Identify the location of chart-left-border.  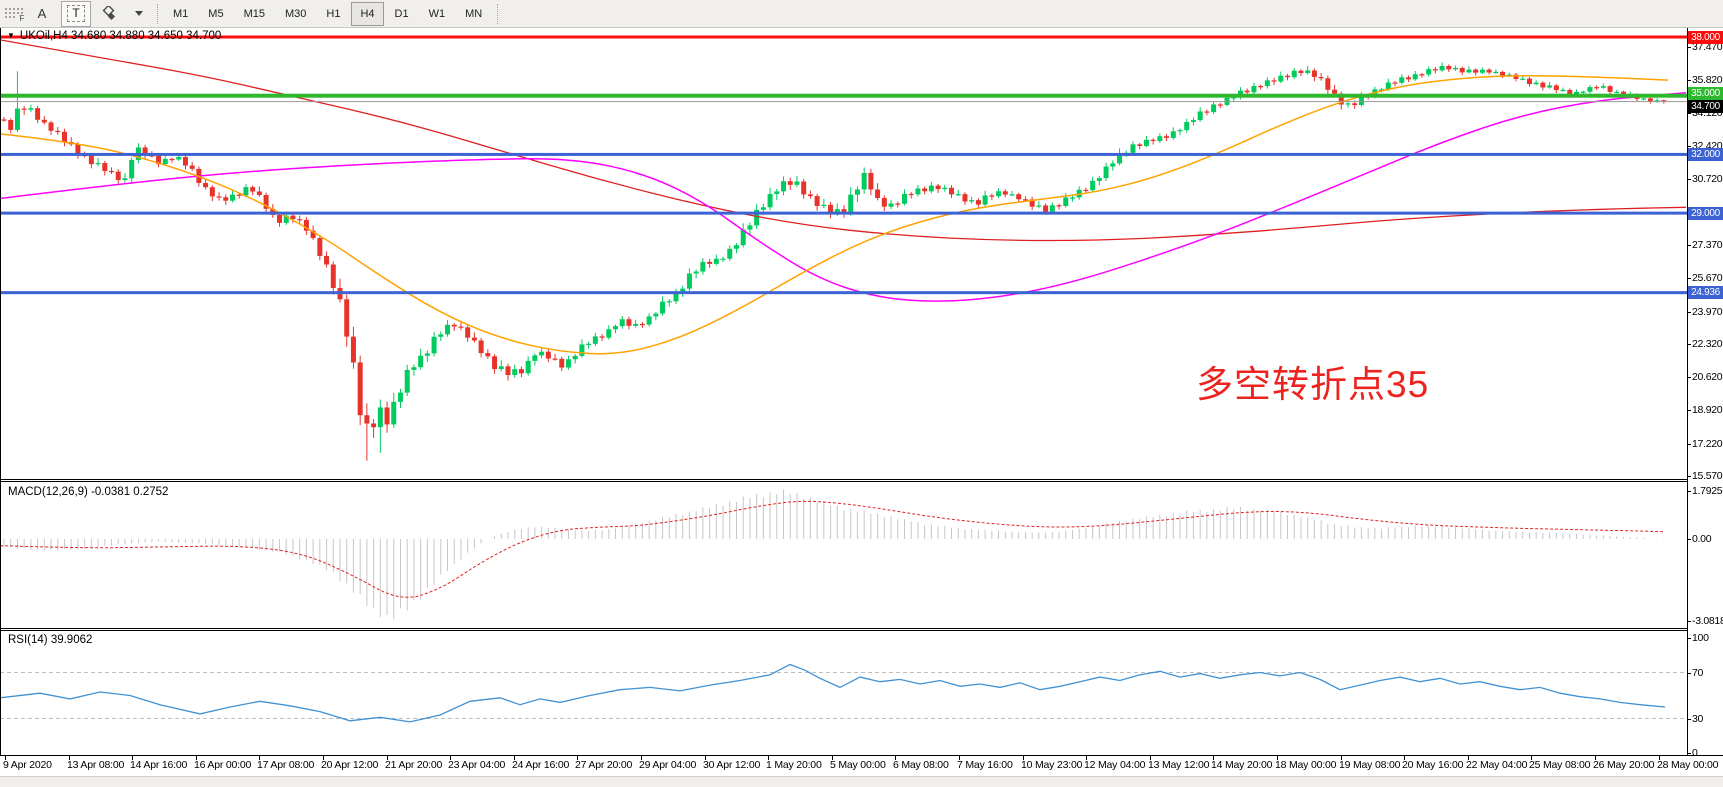
(0, 391).